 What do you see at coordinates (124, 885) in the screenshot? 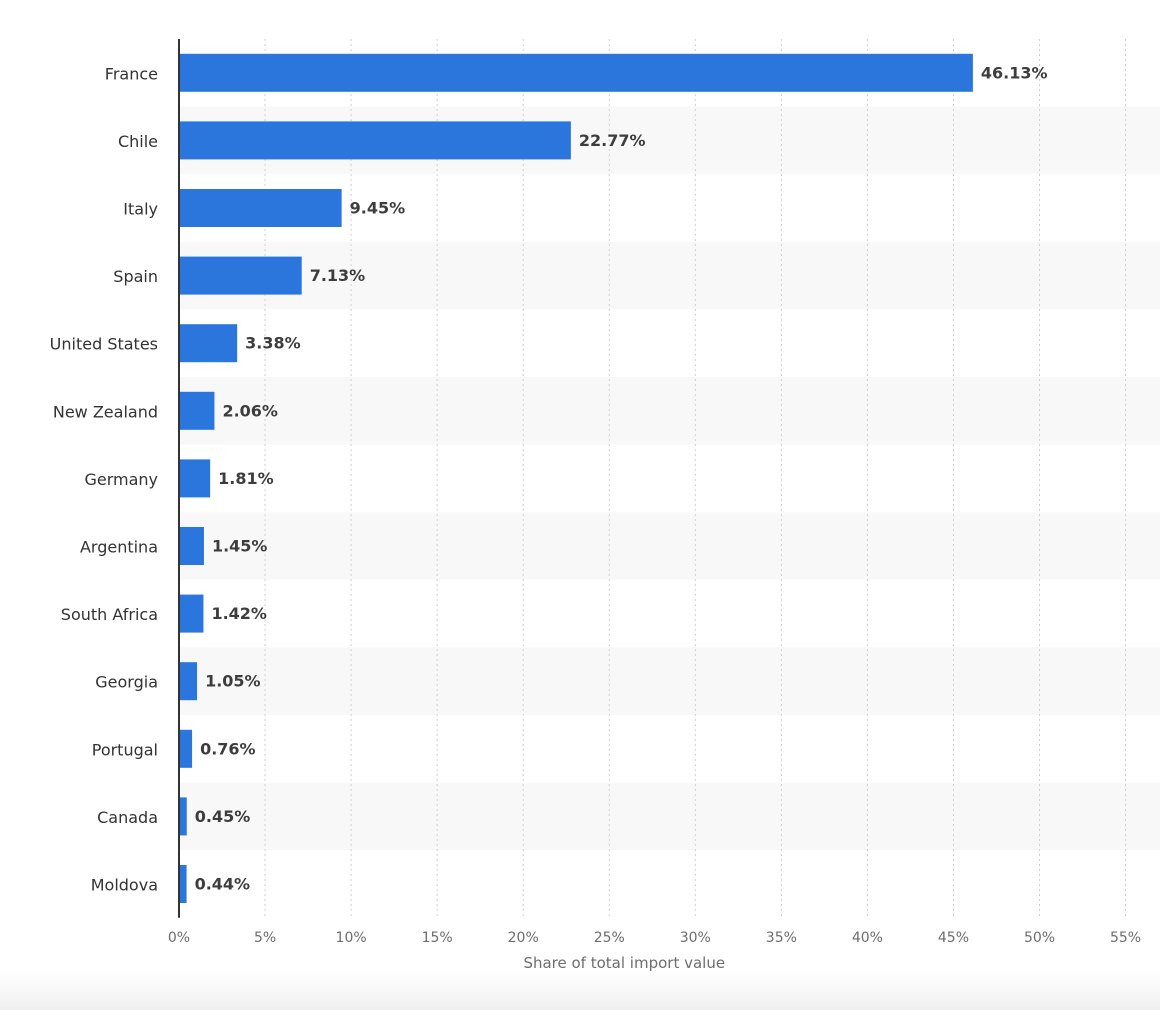
I see `category-label: Moldova` at bounding box center [124, 885].